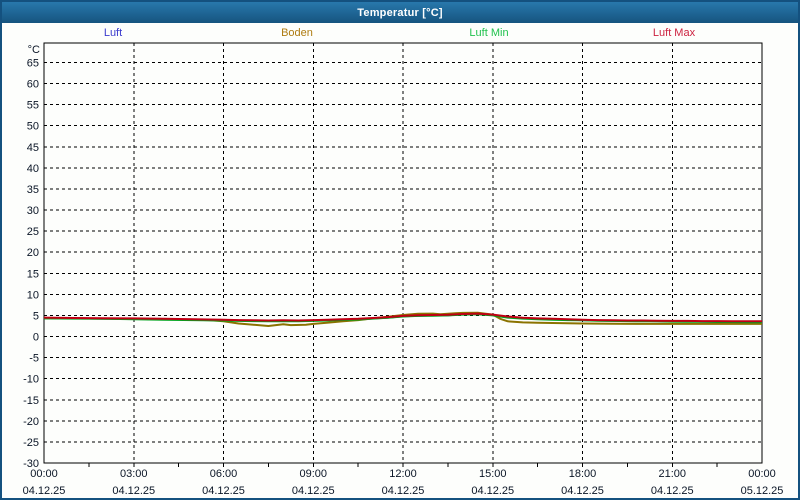 The image size is (800, 500). Describe the element at coordinates (403, 474) in the screenshot. I see `svg-text: 12:00` at that location.